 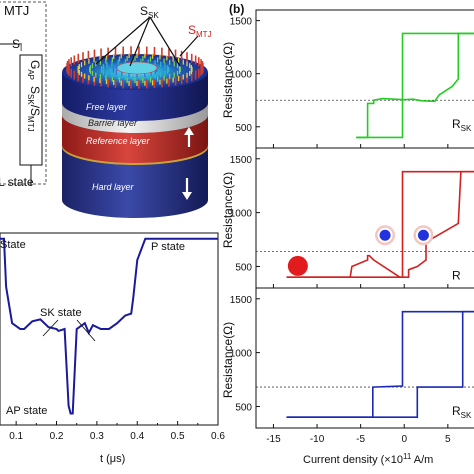 What do you see at coordinates (241, 354) in the screenshot?
I see `sk-mtj-branch-y-tick-label: 1000` at bounding box center [241, 354].